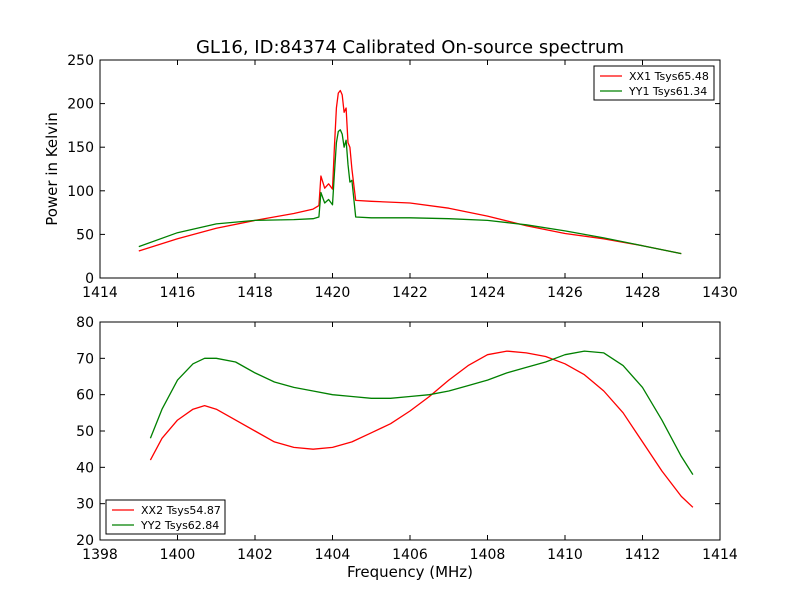 This screenshot has width=800, height=600. What do you see at coordinates (89, 279) in the screenshot?
I see `y-tick-label: 0` at bounding box center [89, 279].